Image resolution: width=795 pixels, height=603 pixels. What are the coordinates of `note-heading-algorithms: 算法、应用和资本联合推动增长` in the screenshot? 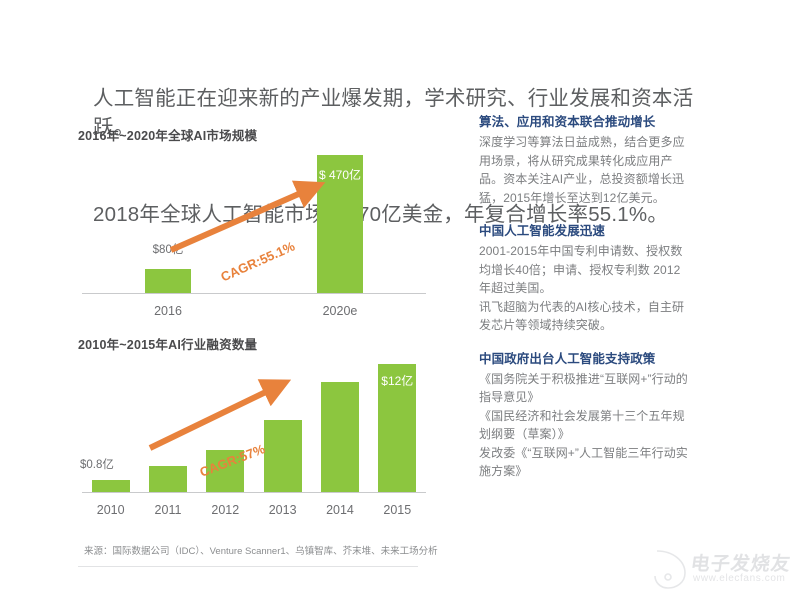 It's located at (567, 122).